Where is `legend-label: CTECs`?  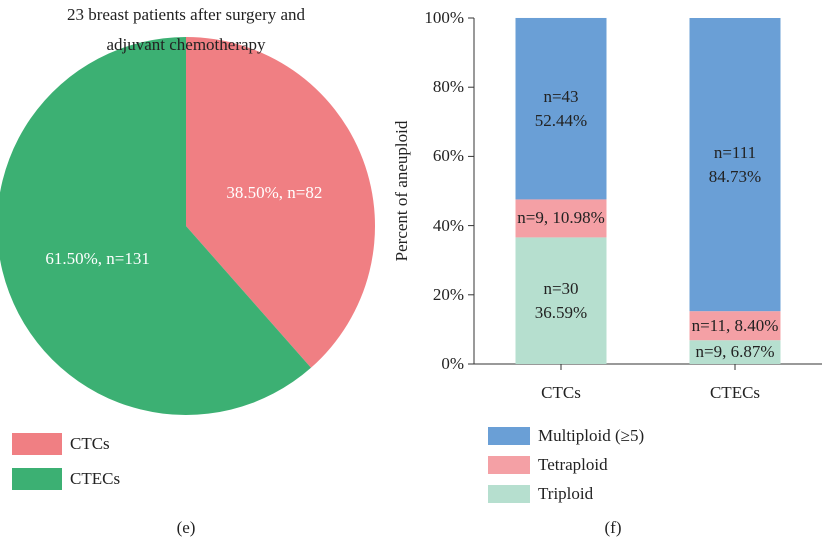 legend-label: CTECs is located at coordinates (95, 478).